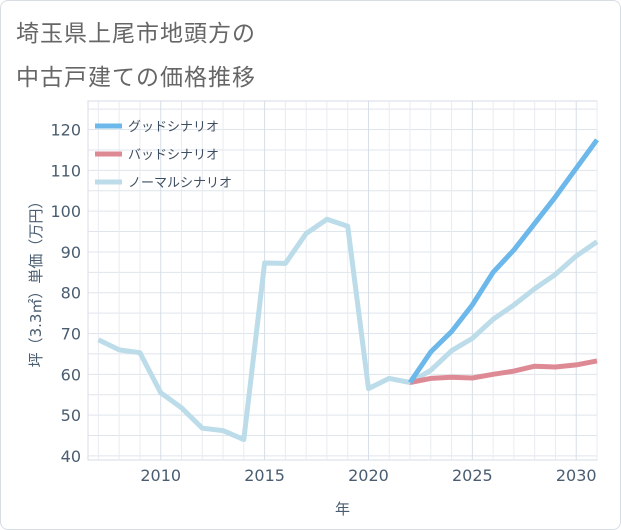  What do you see at coordinates (264, 475) in the screenshot?
I see `x-tick-label: 2015` at bounding box center [264, 475].